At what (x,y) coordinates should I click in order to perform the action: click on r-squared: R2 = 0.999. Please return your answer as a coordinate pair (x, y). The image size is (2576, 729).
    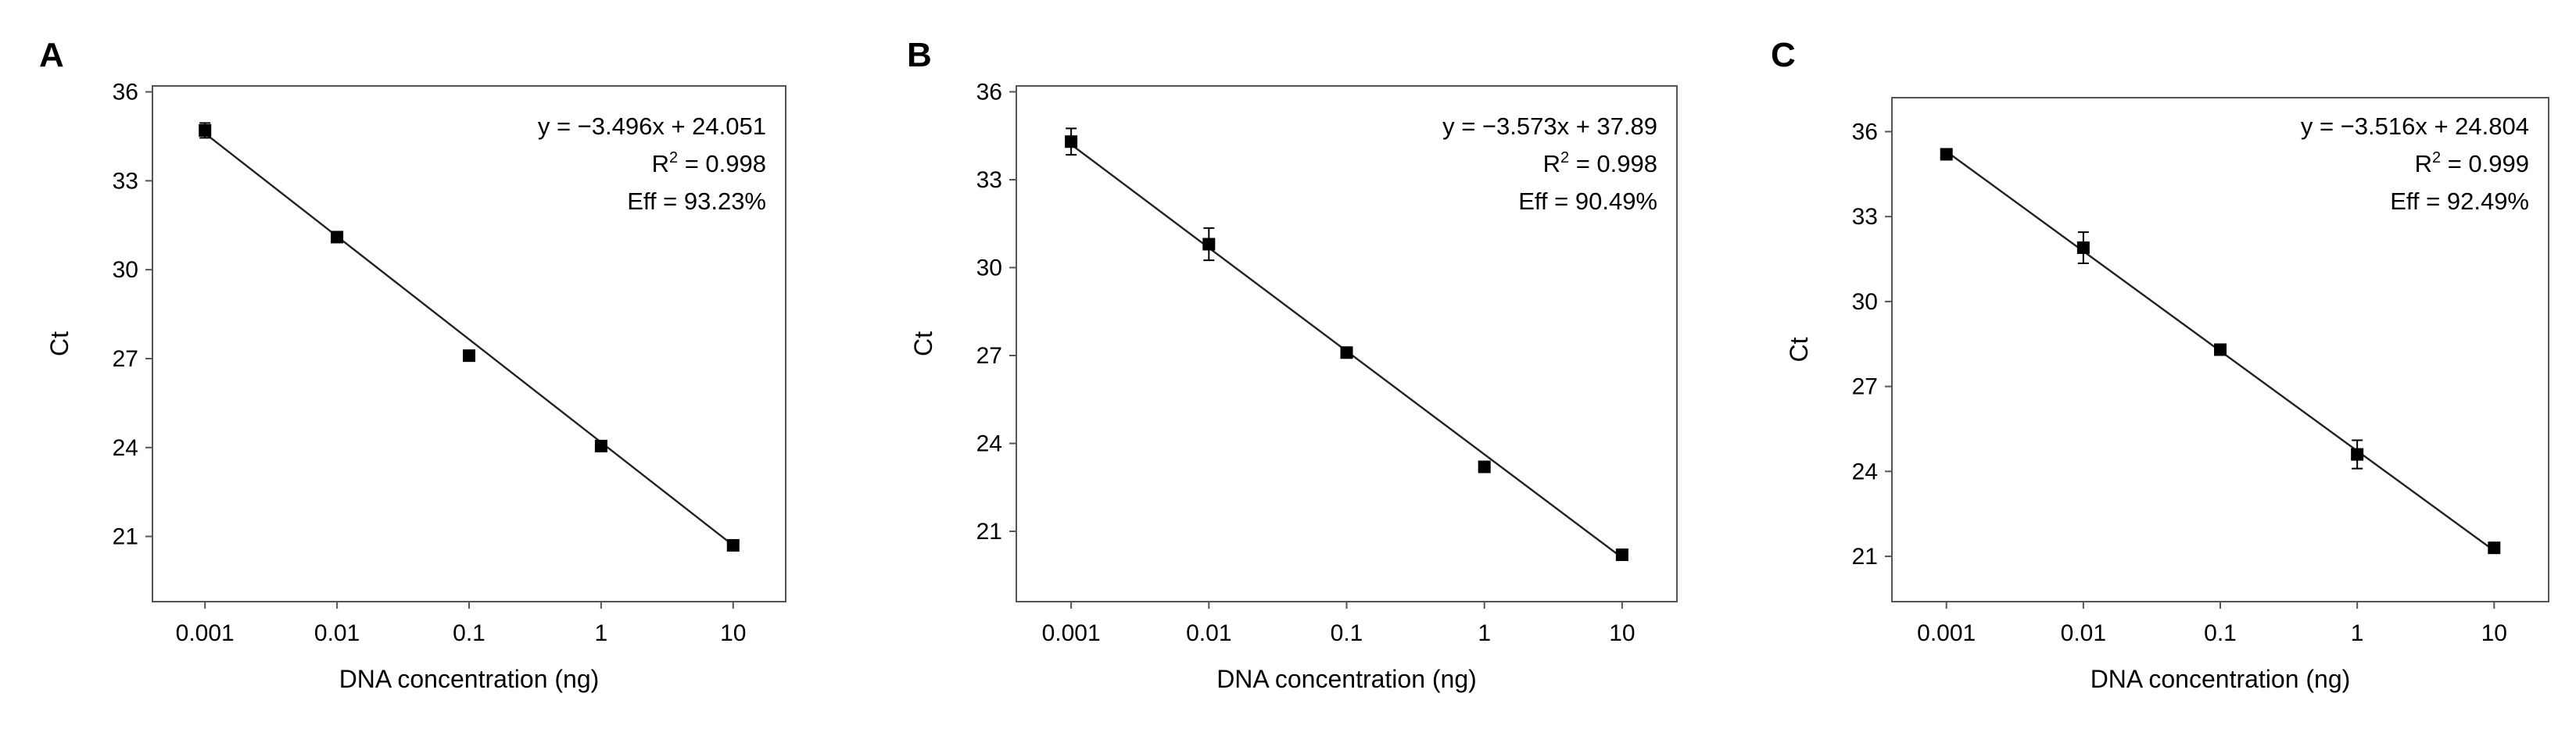
    Looking at the image, I should click on (2472, 163).